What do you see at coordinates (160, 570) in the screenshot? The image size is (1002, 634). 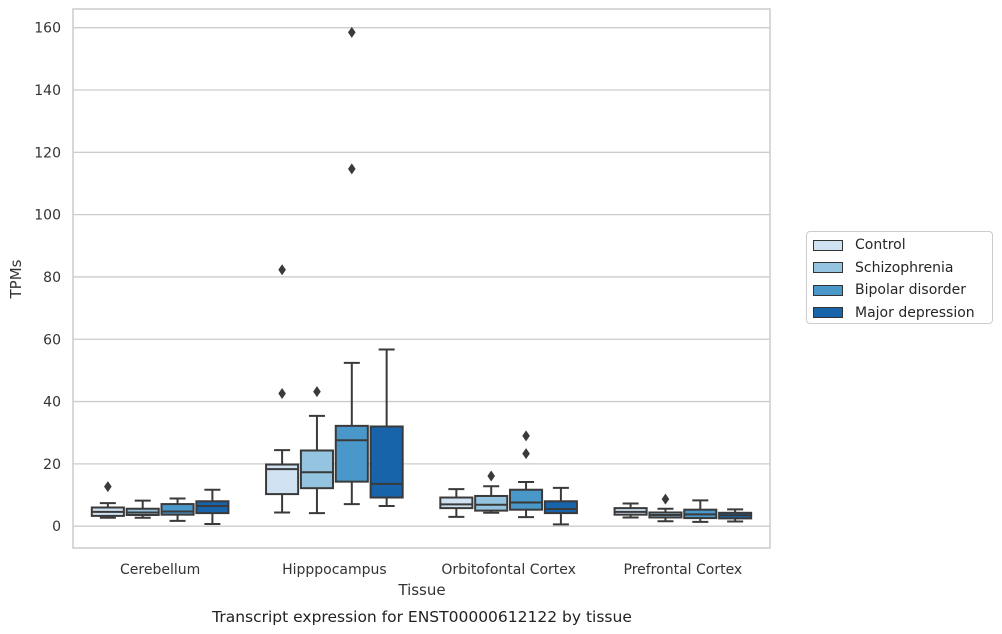 I see `x-tick-label: Cerebellum` at bounding box center [160, 570].